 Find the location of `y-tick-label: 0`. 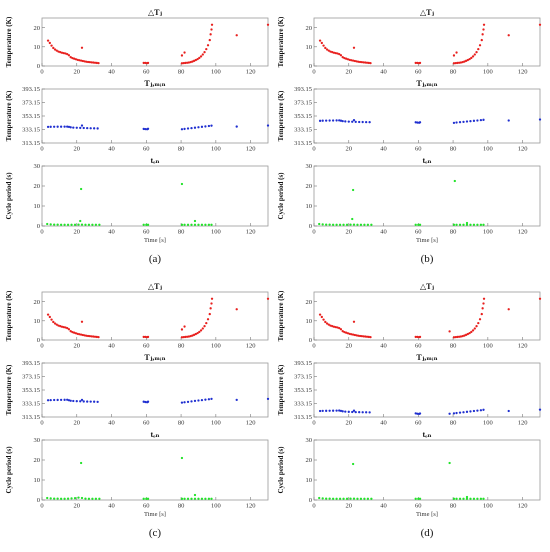

y-tick-label: 0 is located at coordinates (310, 226).